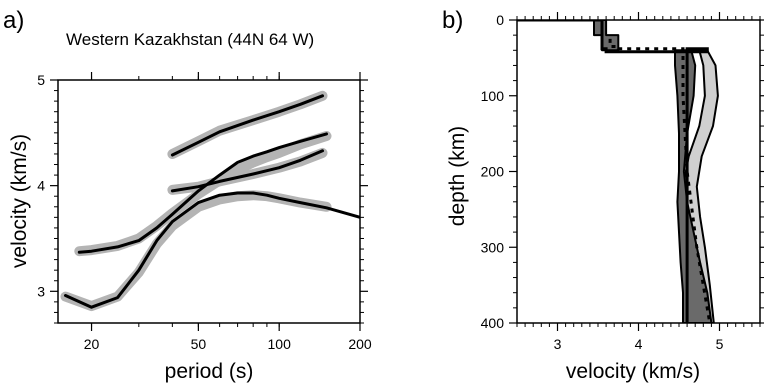 The height and width of the screenshot is (388, 764). What do you see at coordinates (639, 344) in the screenshot?
I see `x-tick-label: 4` at bounding box center [639, 344].